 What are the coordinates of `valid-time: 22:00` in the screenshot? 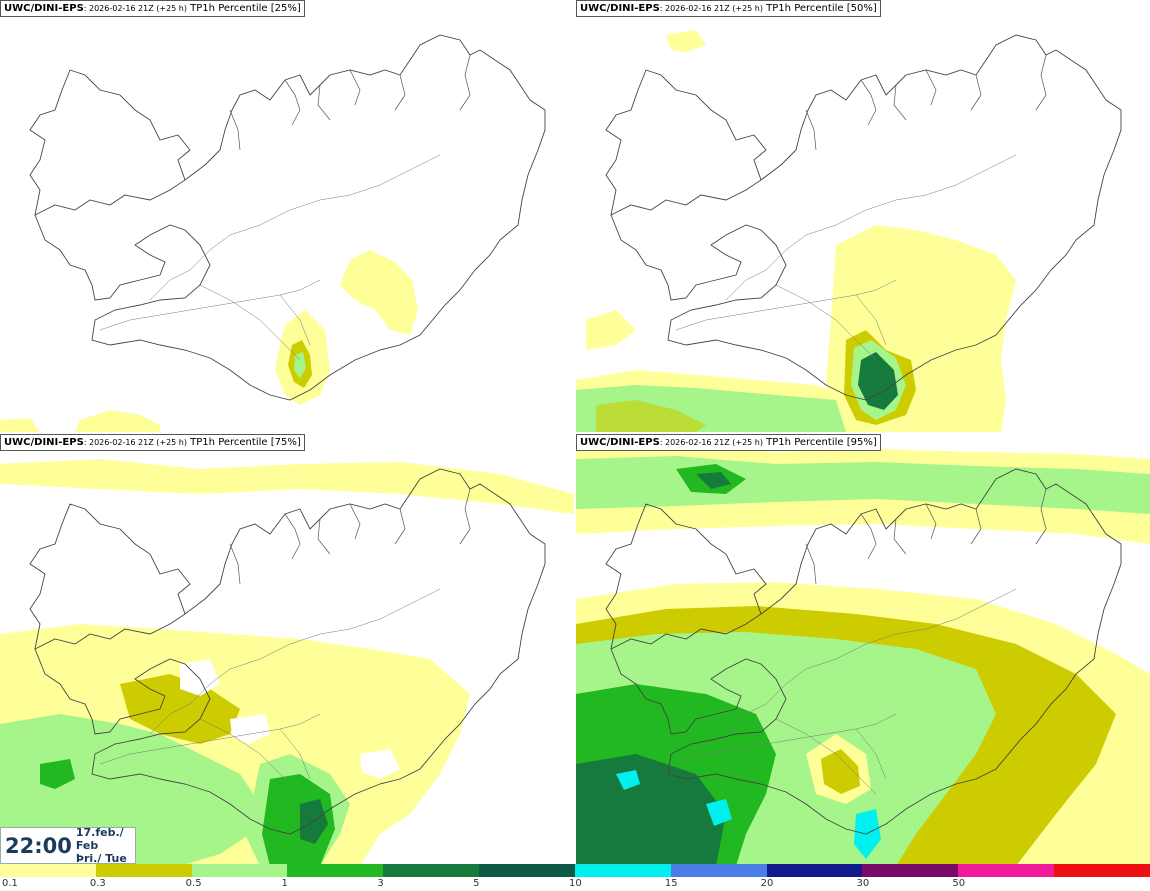 It's located at (38, 845).